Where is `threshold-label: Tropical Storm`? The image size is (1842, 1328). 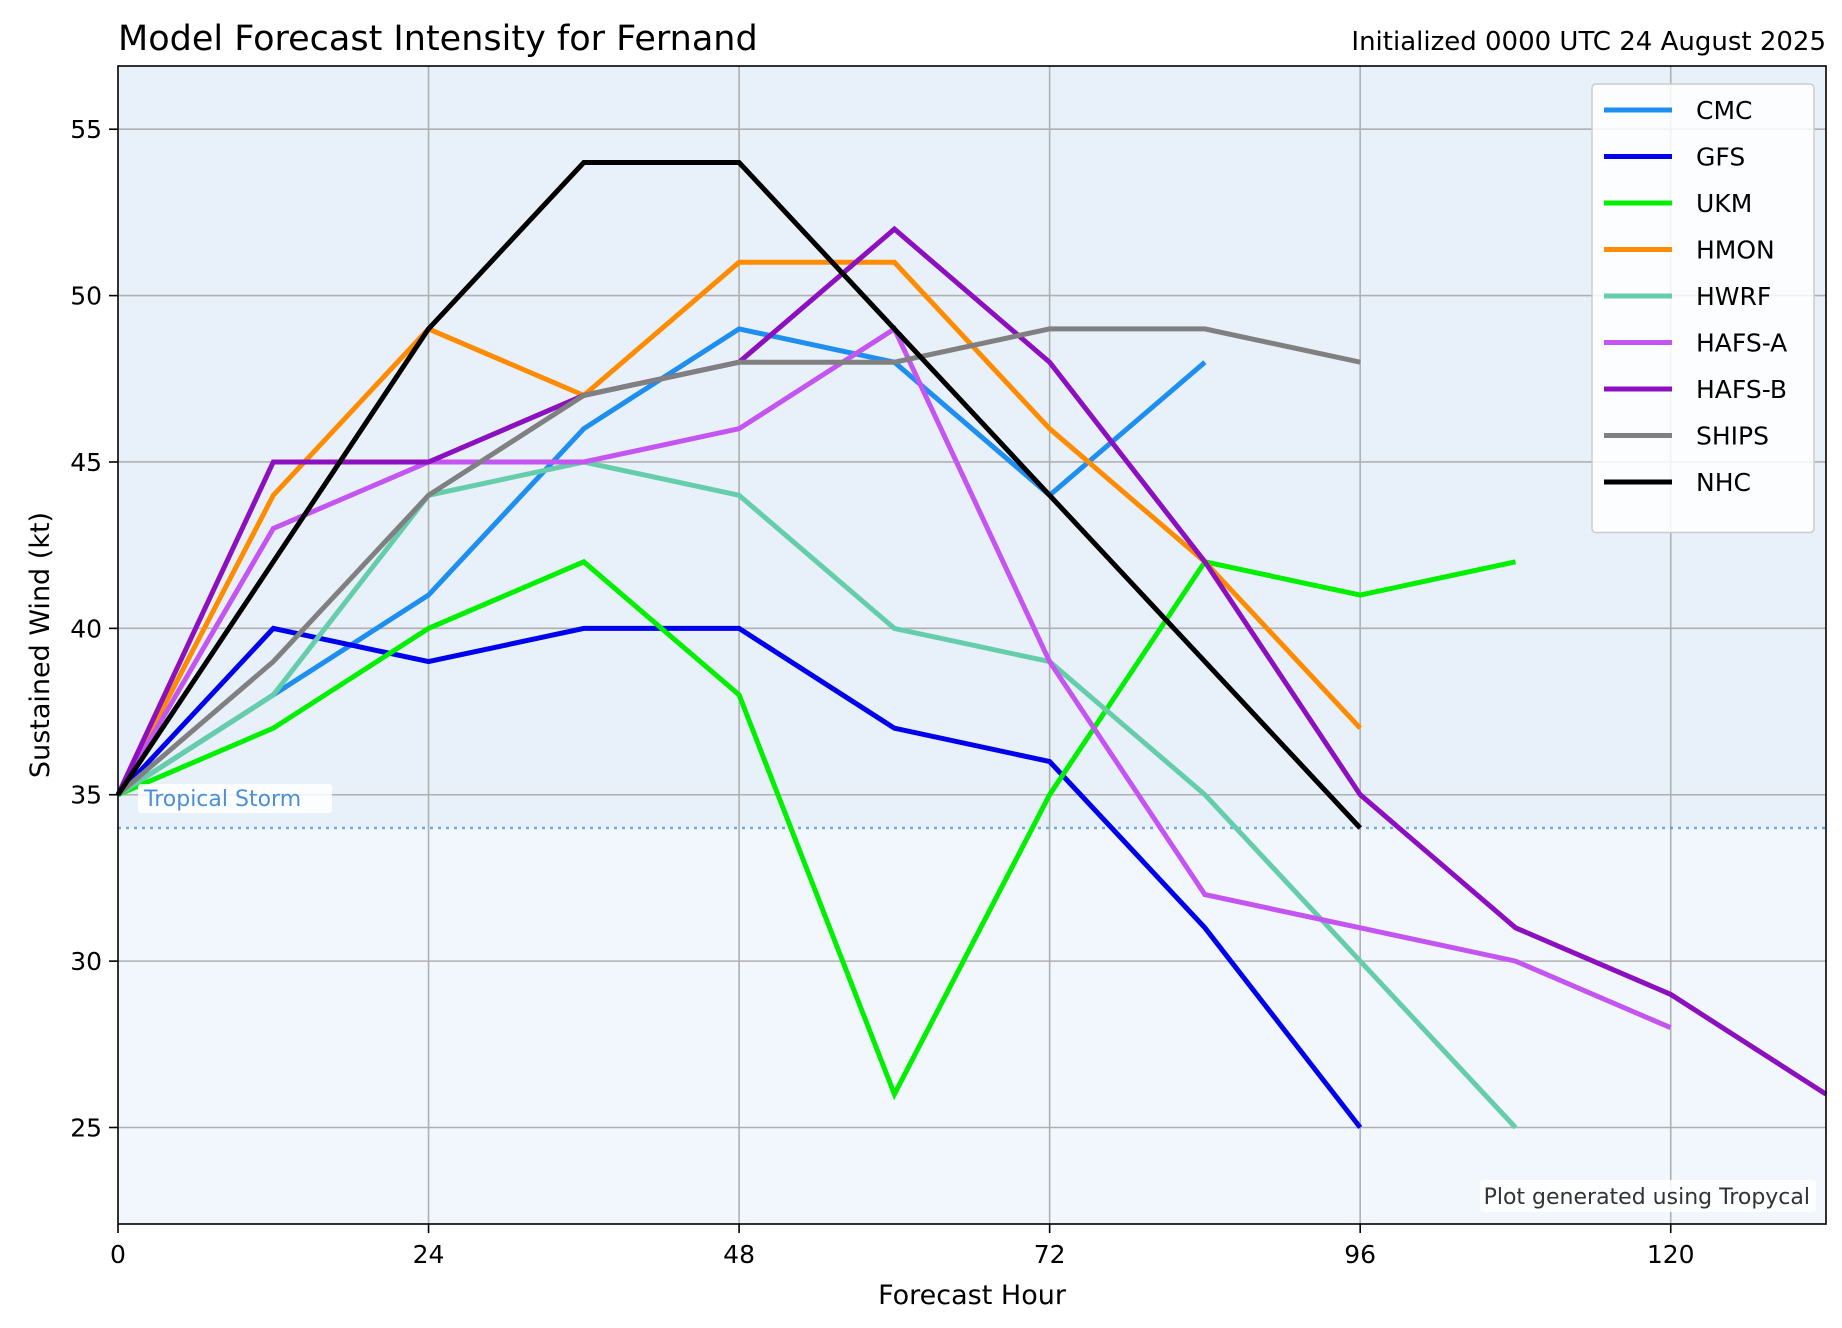
threshold-label: Tropical Storm is located at coordinates (222, 799).